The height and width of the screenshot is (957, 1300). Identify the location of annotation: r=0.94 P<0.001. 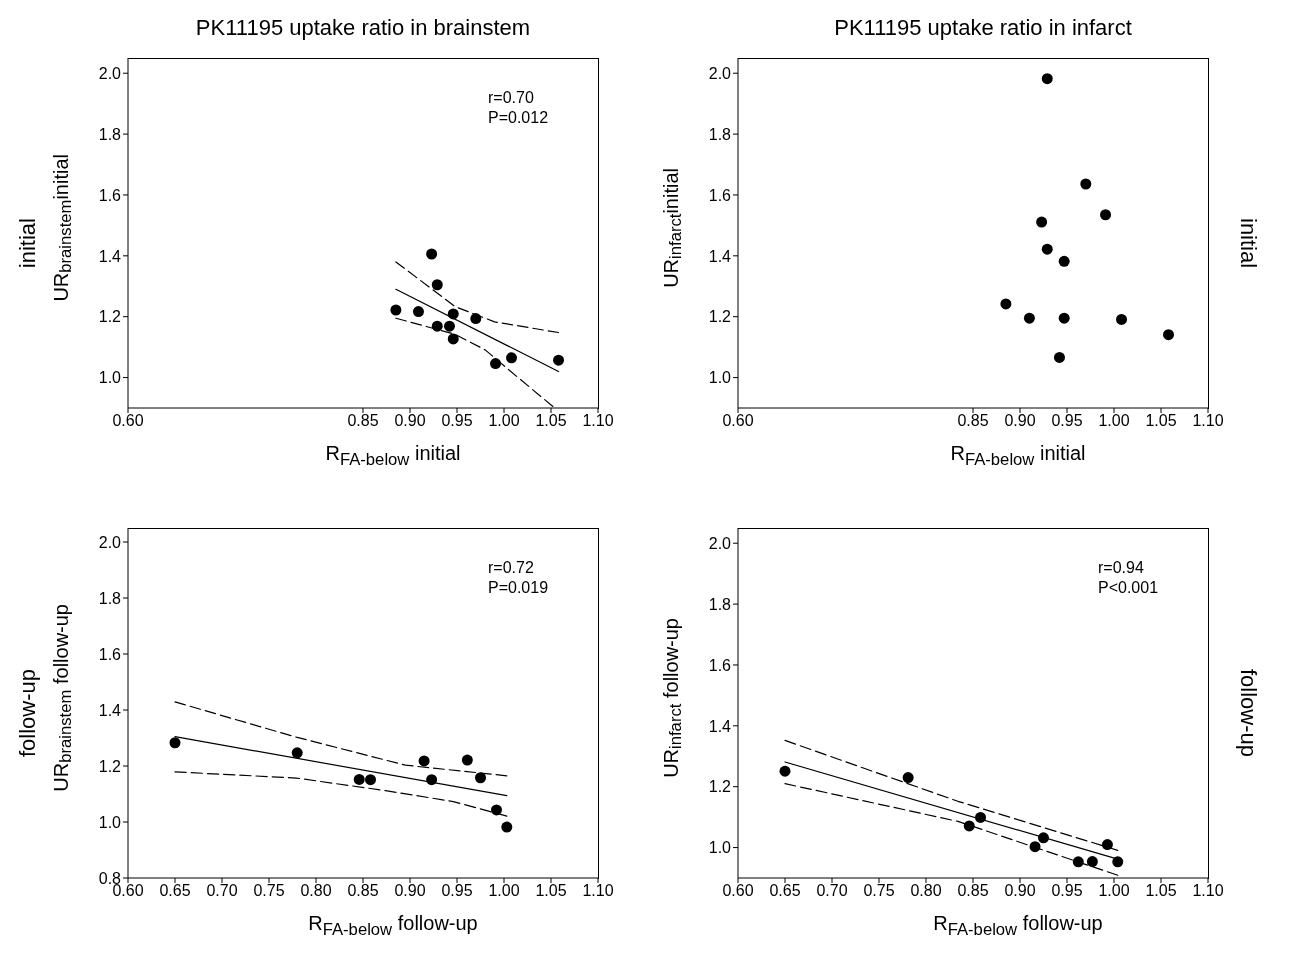
(1128, 578).